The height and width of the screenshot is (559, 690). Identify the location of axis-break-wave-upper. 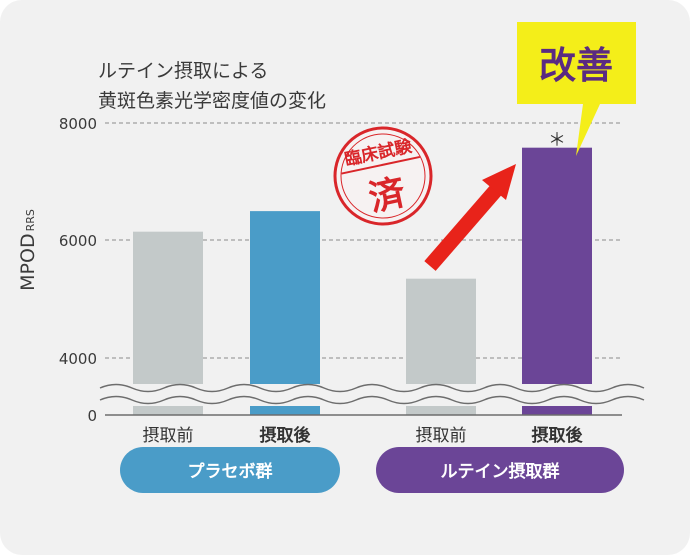
(372, 388).